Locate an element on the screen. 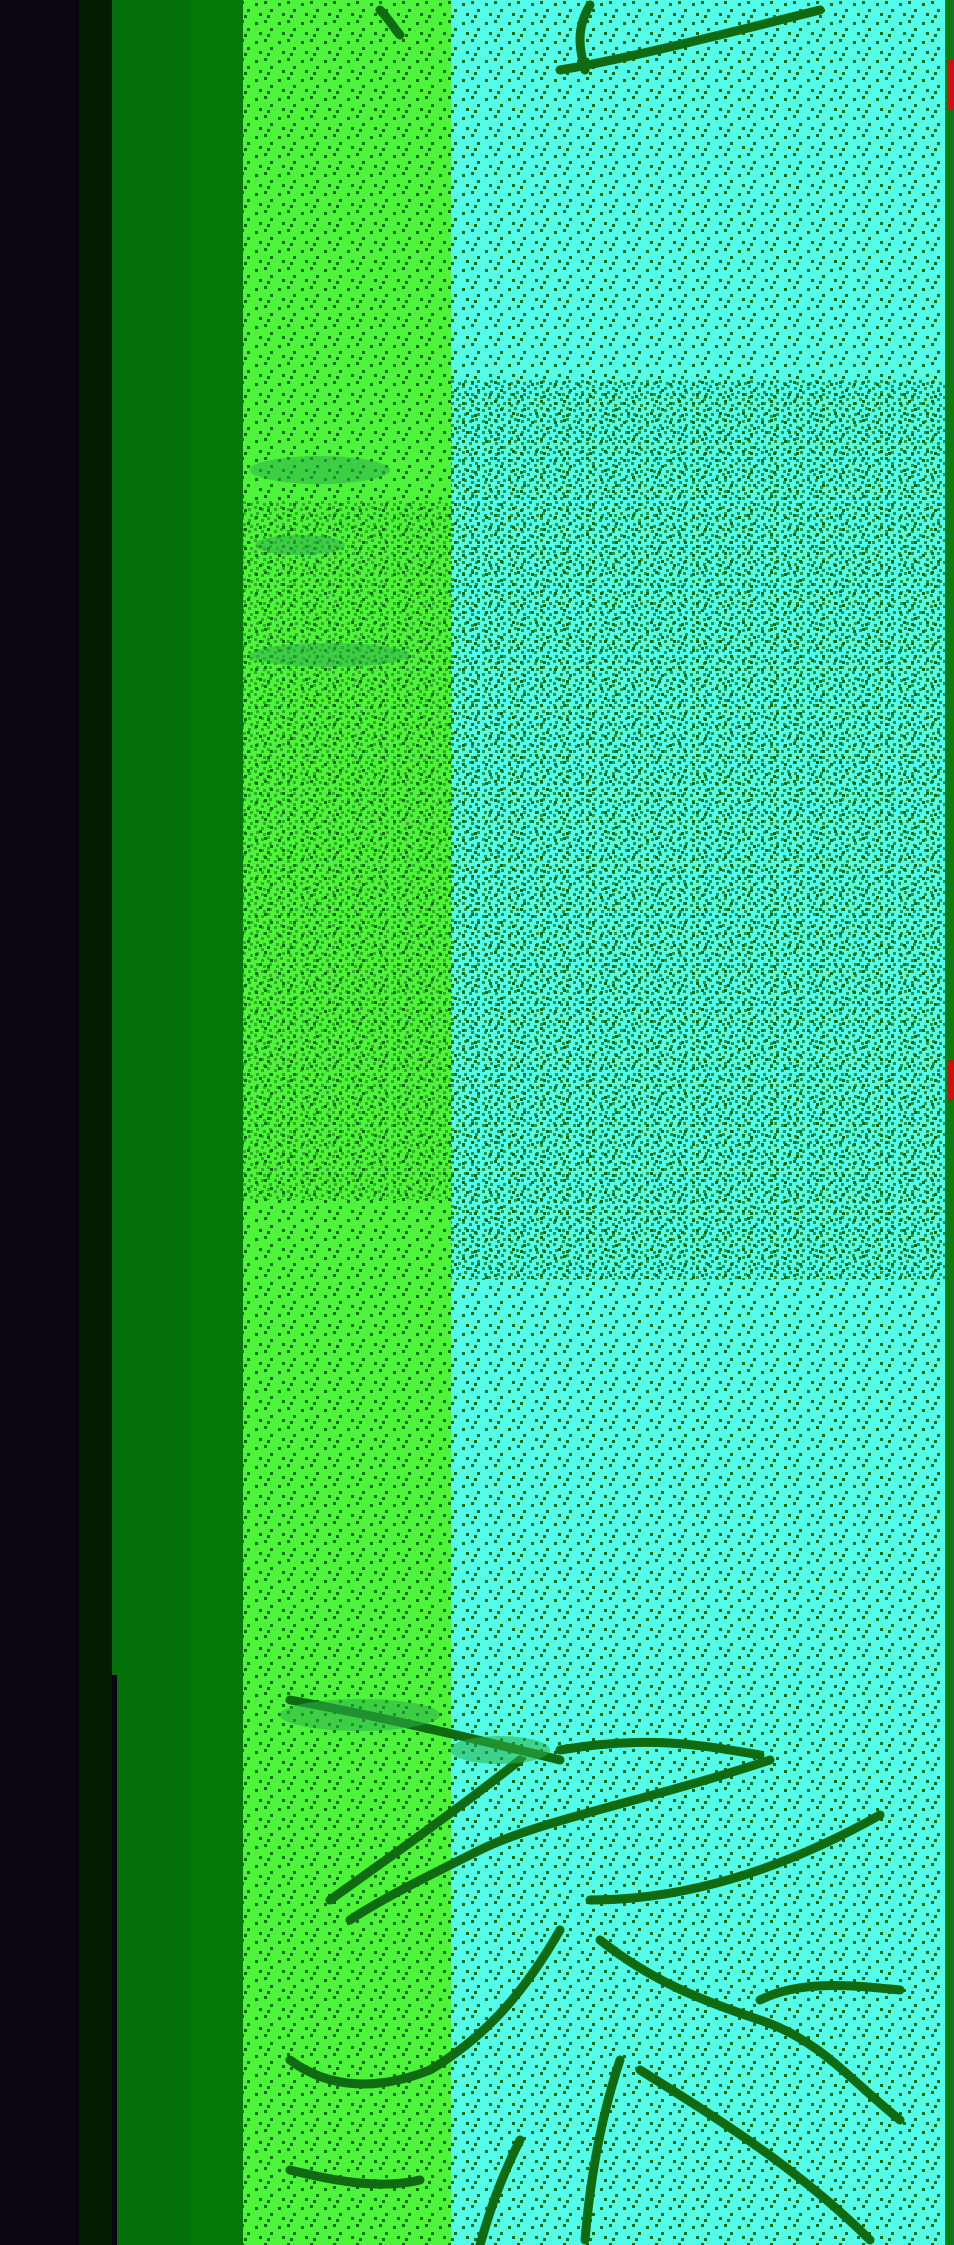 This screenshot has width=954, height=2245. band-darkest-green is located at coordinates (95, 1122).